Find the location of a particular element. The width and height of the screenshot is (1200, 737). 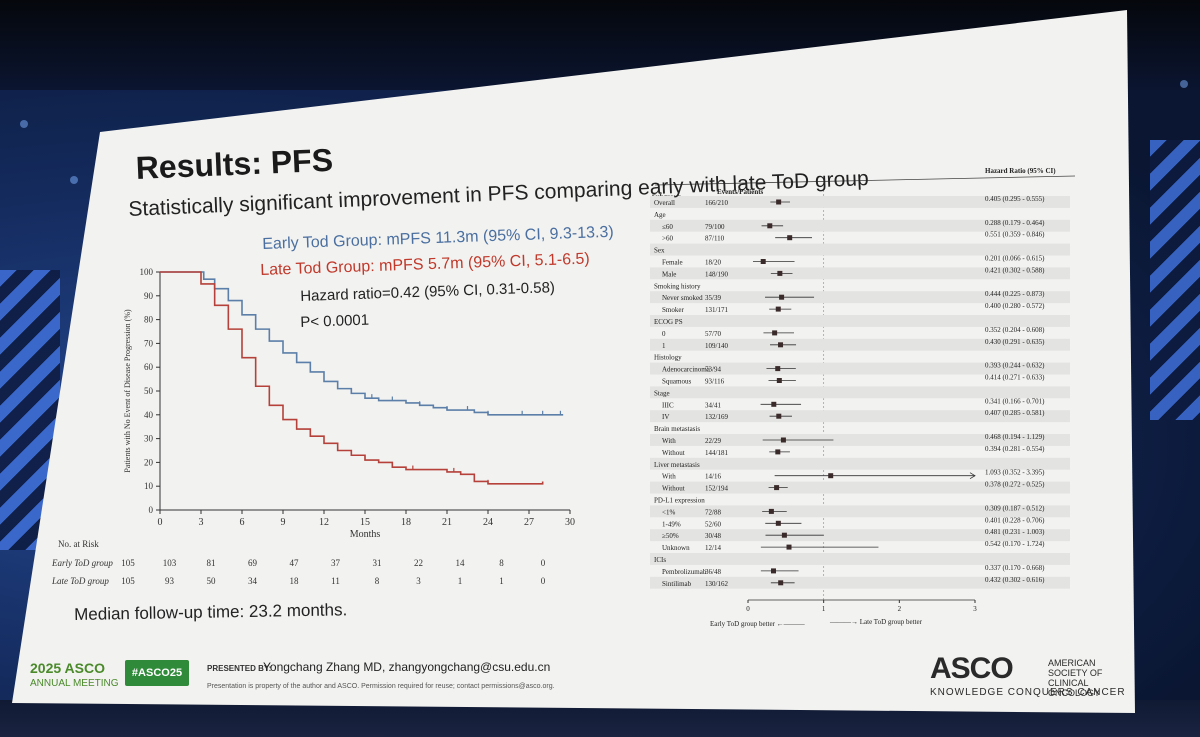

forest-row-events: 132/169 is located at coordinates (716, 417).